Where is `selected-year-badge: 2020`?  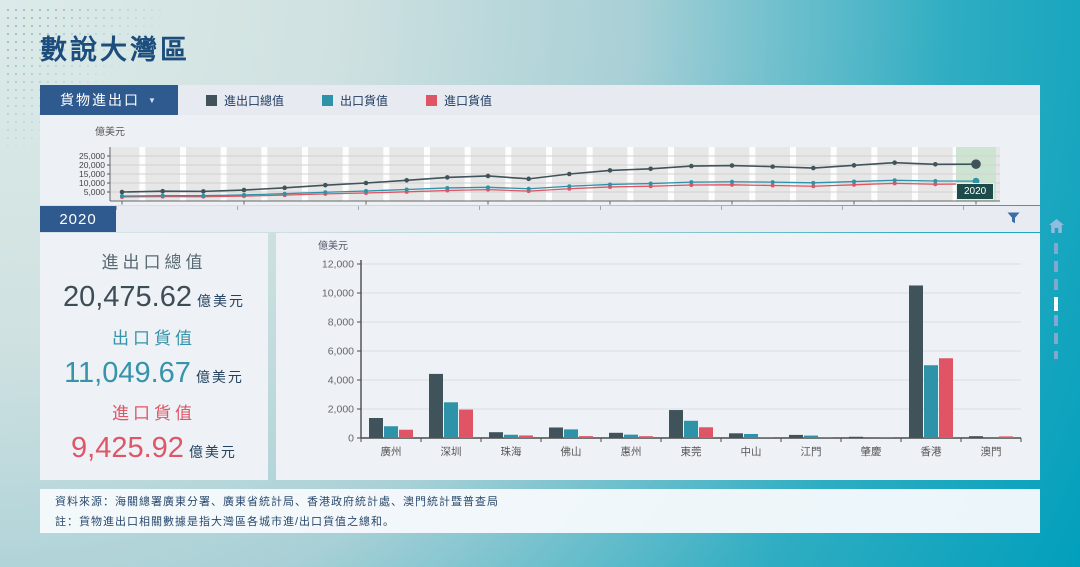 selected-year-badge: 2020 is located at coordinates (78, 219).